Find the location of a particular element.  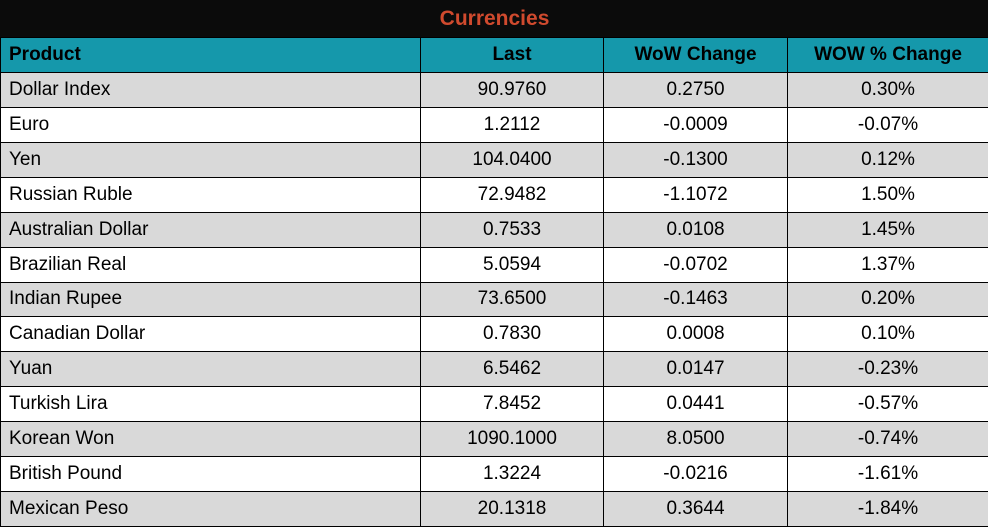

value-cell: -0.1463 is located at coordinates (695, 299).